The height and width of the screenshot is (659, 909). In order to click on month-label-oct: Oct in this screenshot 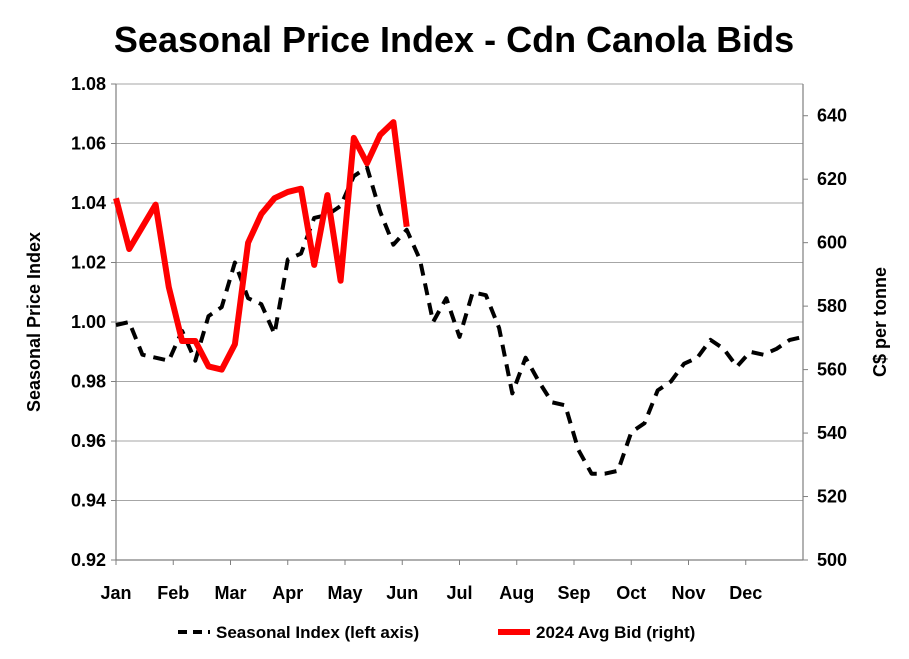, I will do `click(631, 593)`.